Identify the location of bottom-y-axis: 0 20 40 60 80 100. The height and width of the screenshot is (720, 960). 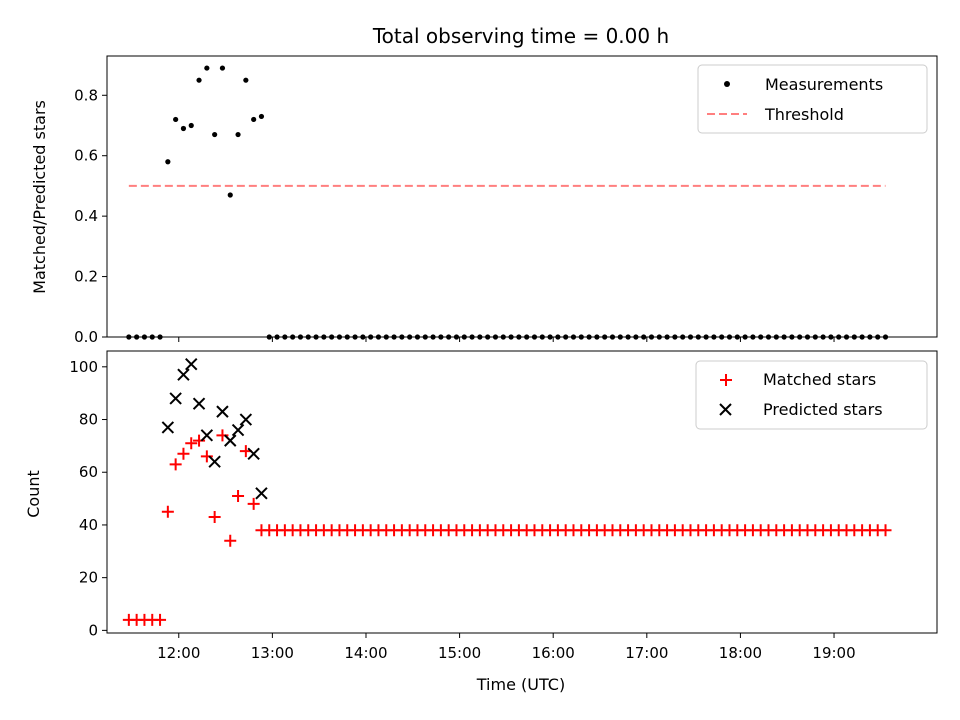
(88, 498).